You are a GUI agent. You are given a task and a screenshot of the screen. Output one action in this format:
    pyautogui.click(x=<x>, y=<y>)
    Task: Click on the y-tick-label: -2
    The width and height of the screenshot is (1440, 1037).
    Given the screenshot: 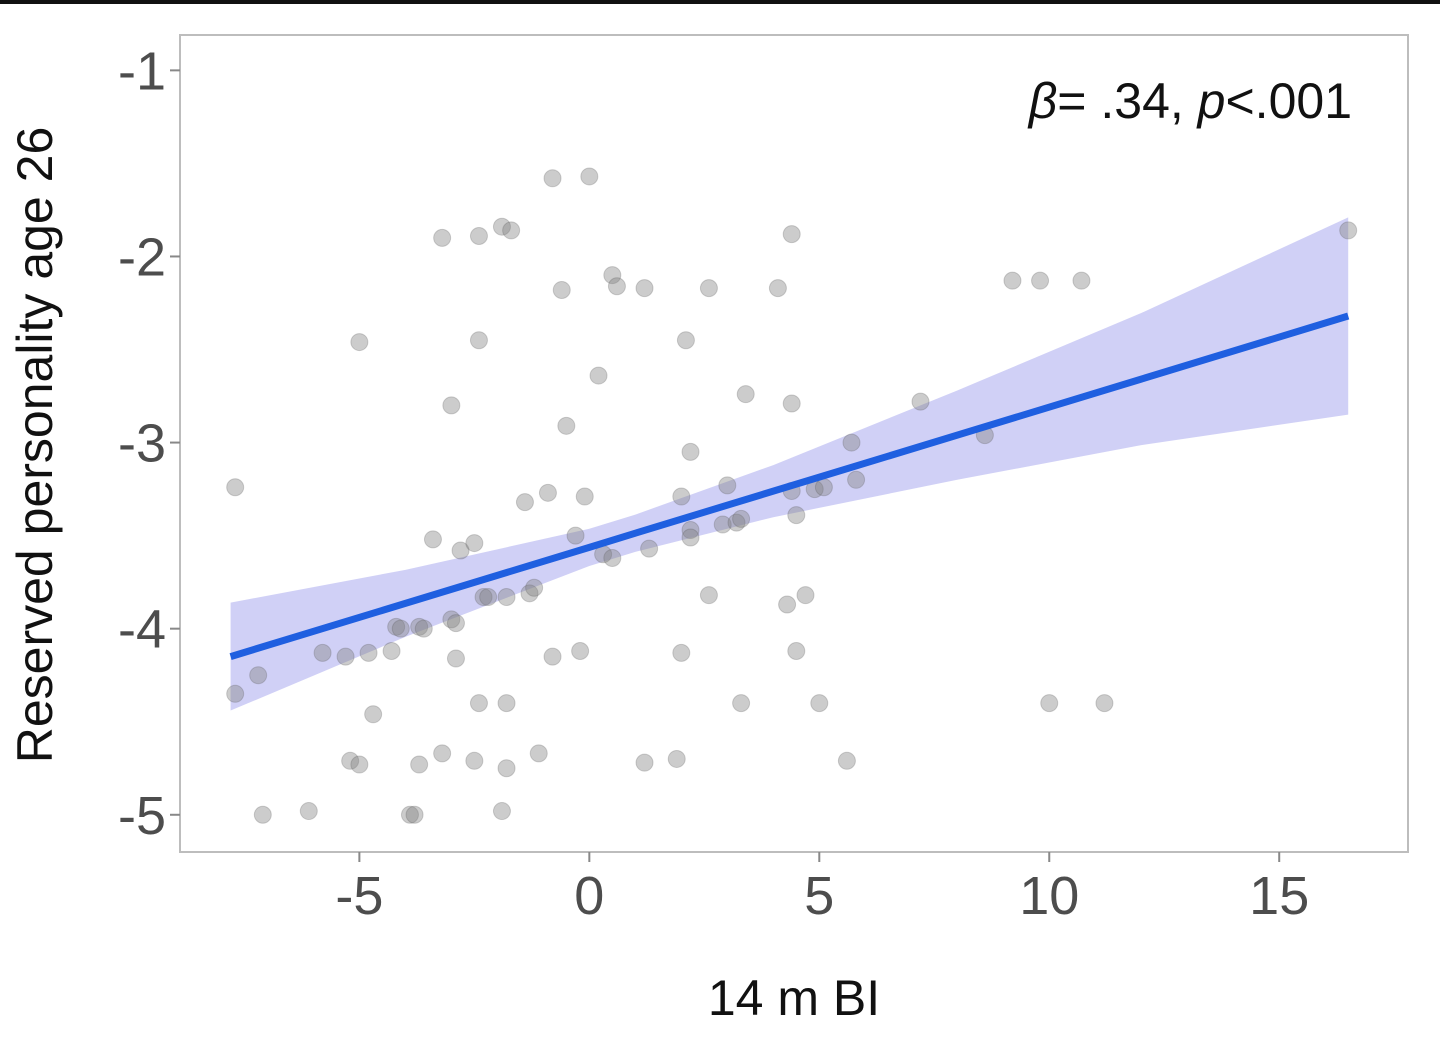 What is the action you would take?
    pyautogui.click(x=142, y=257)
    